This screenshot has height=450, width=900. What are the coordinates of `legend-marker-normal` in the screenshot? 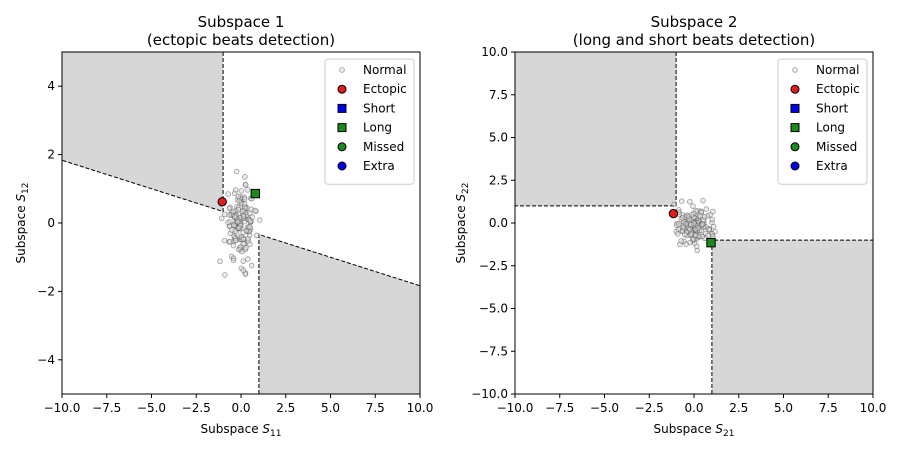 It's located at (795, 70).